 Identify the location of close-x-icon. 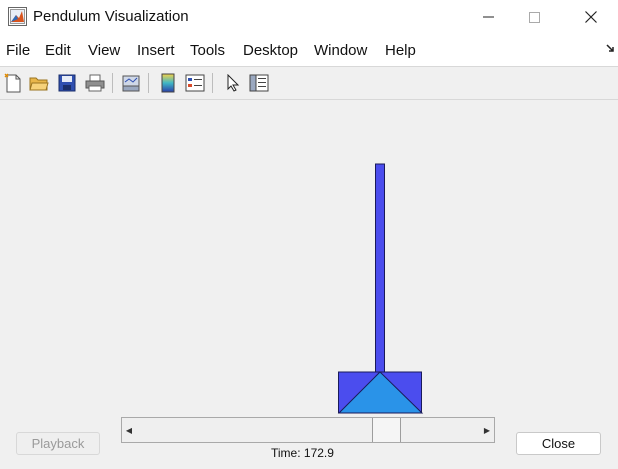
(591, 17).